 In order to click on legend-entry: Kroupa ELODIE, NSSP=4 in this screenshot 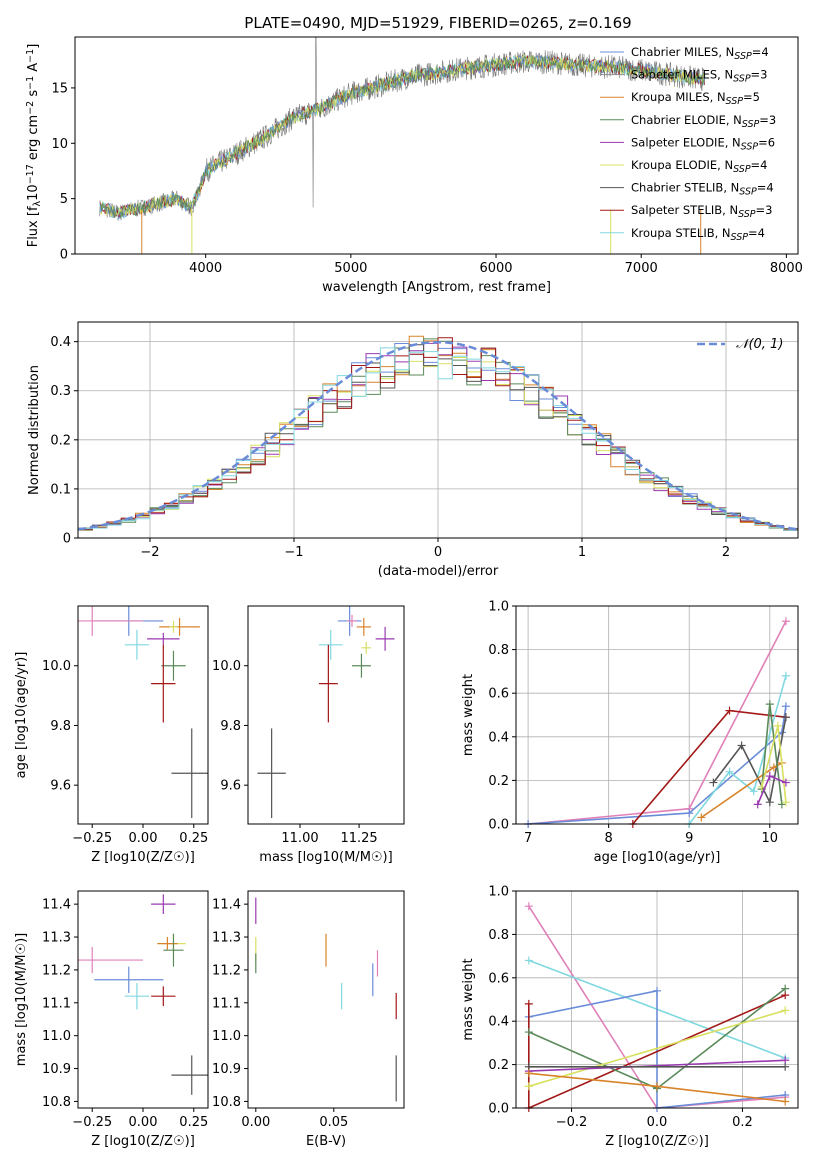, I will do `click(699, 166)`.